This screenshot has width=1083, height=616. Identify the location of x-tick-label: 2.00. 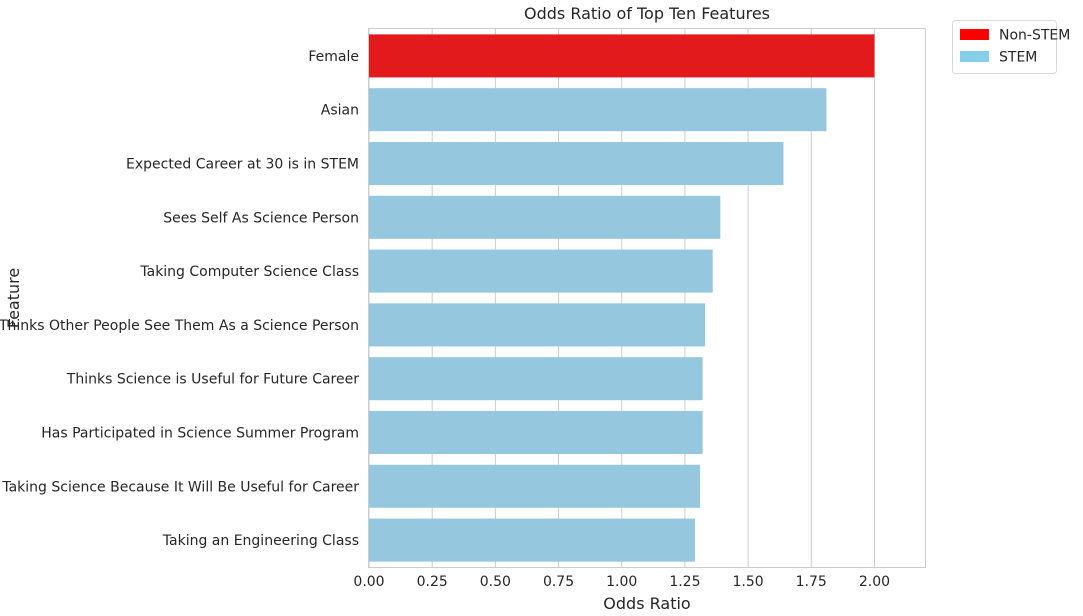
(874, 582).